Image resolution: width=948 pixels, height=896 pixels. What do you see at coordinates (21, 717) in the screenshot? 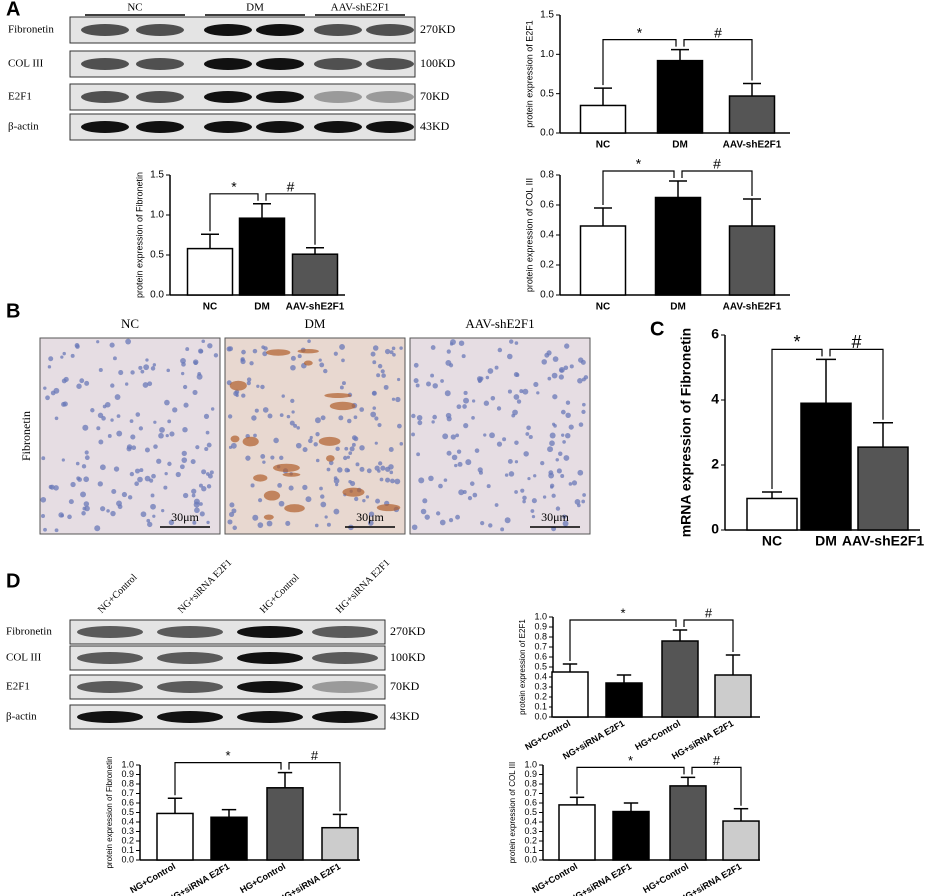
I see `blot-row-label: β-actin` at bounding box center [21, 717].